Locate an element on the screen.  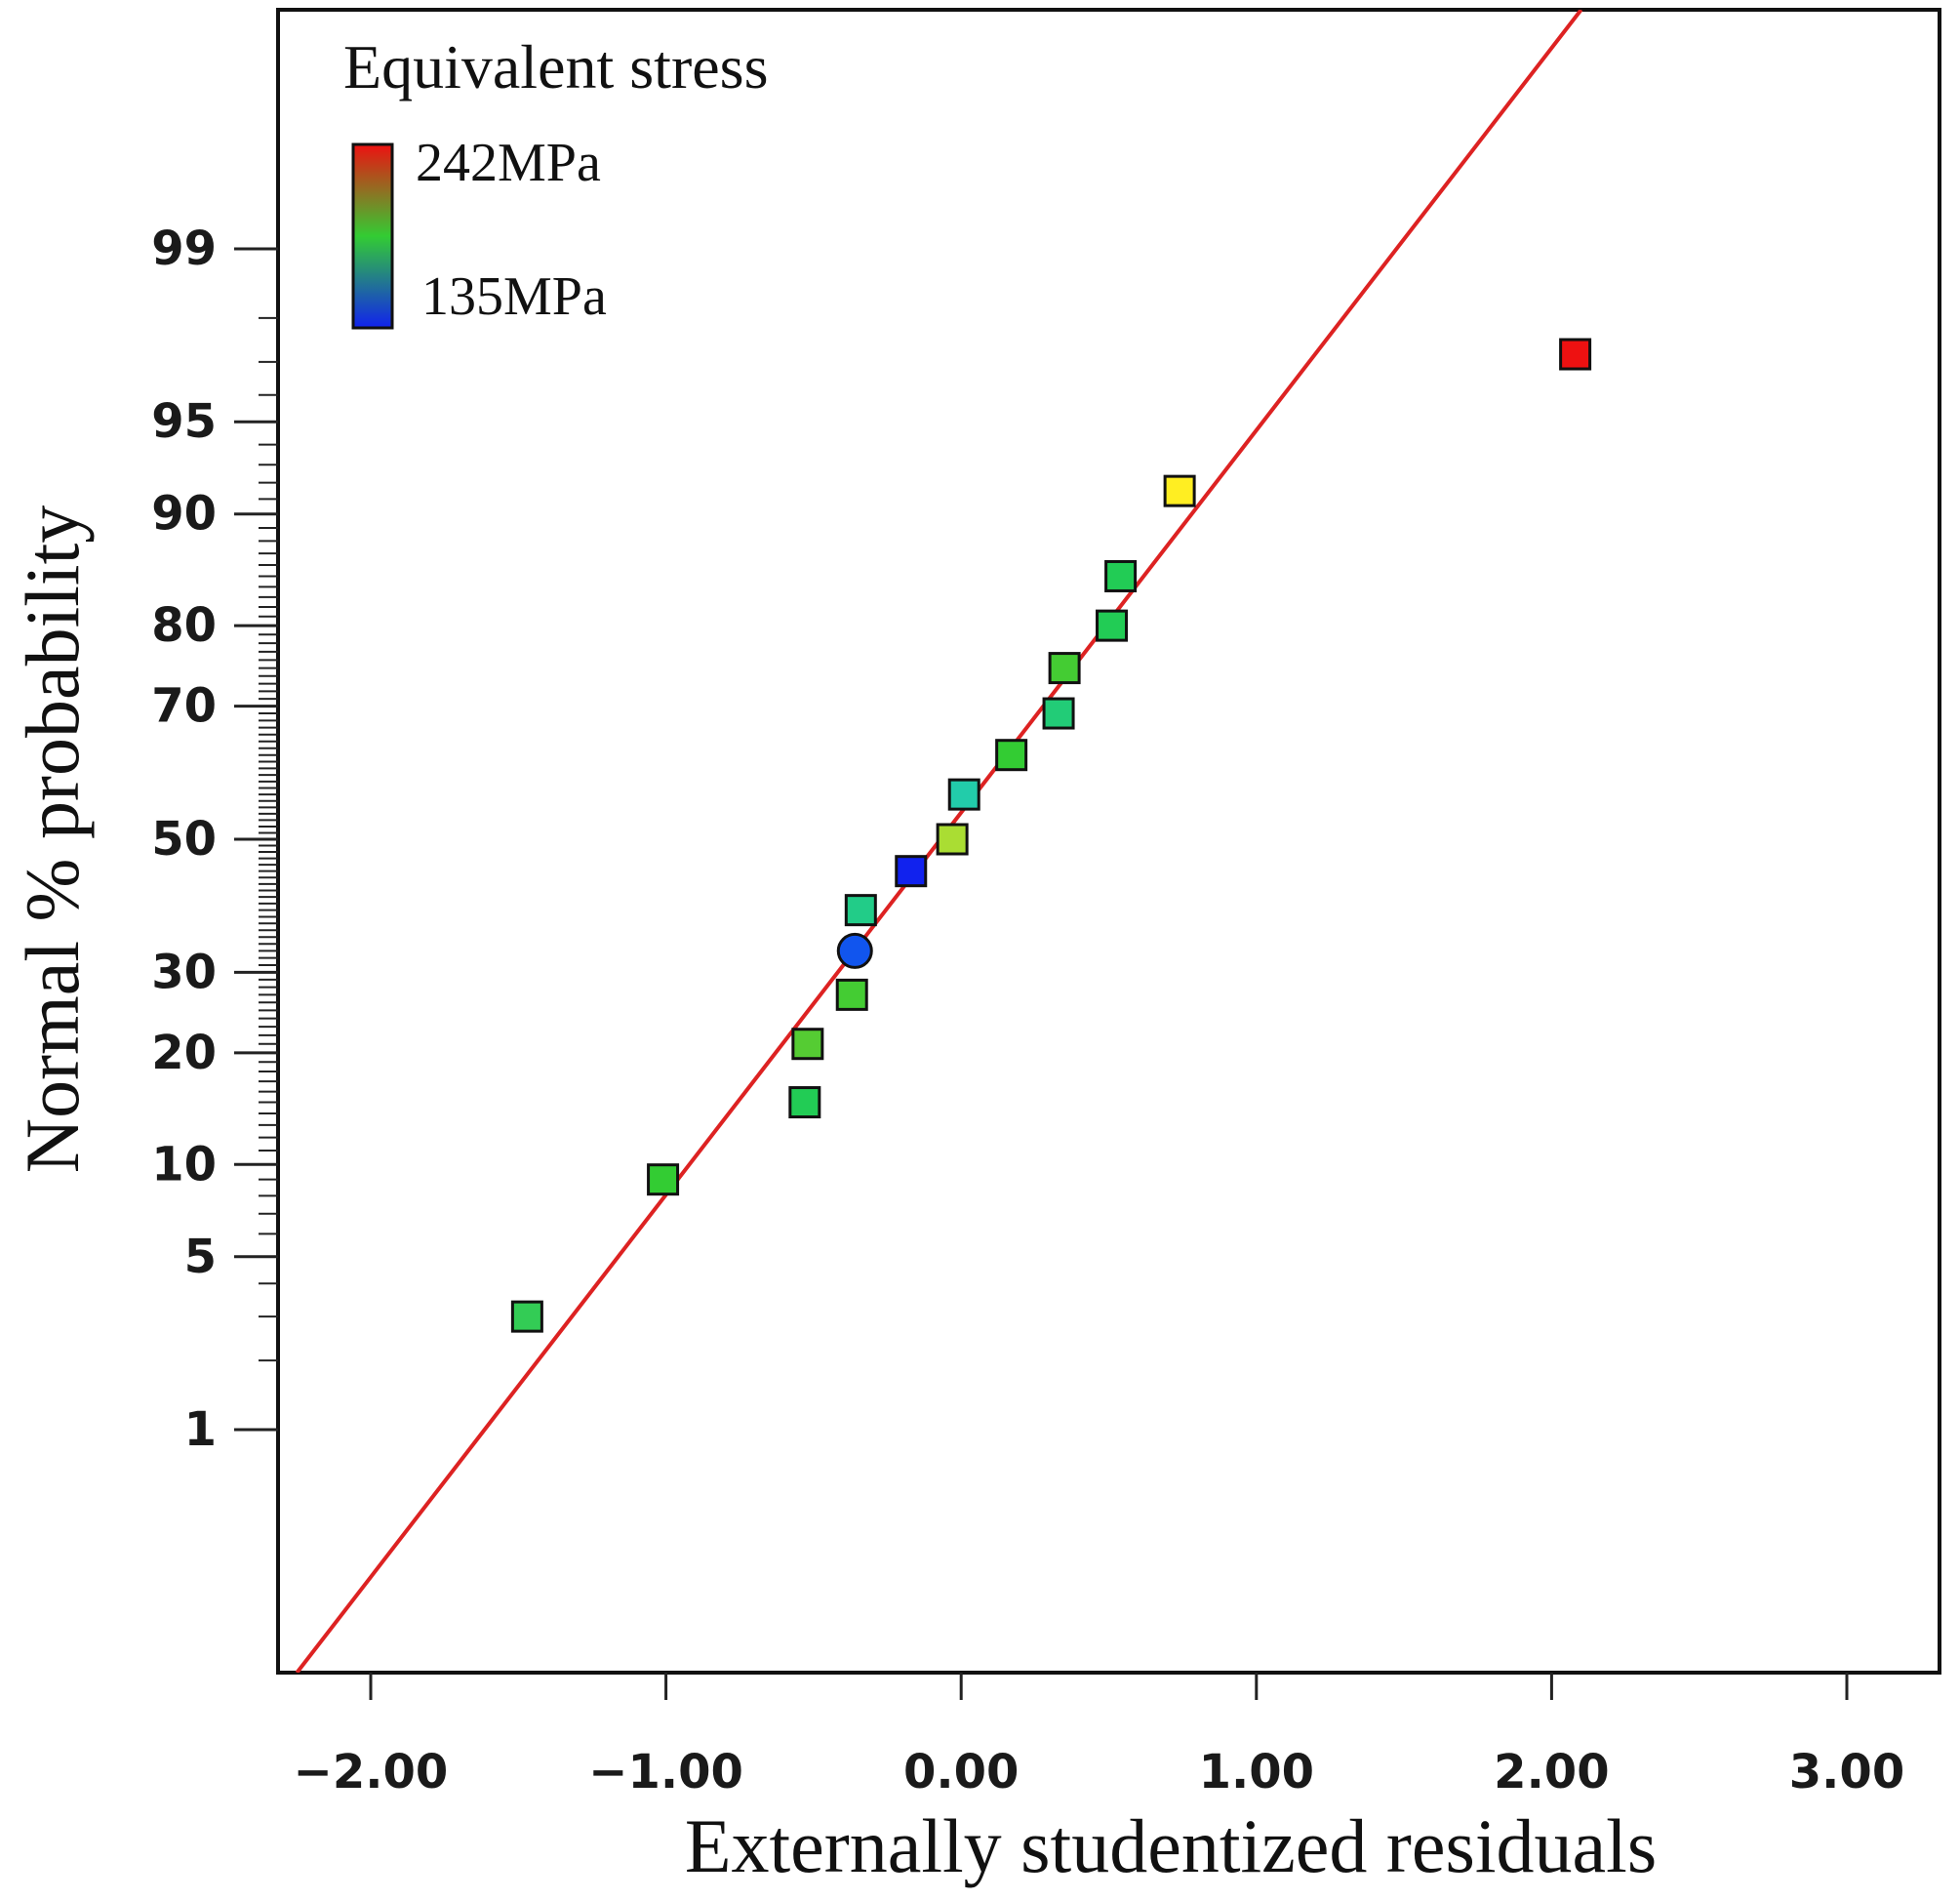
y-tick-label: 99 is located at coordinates (184, 249).